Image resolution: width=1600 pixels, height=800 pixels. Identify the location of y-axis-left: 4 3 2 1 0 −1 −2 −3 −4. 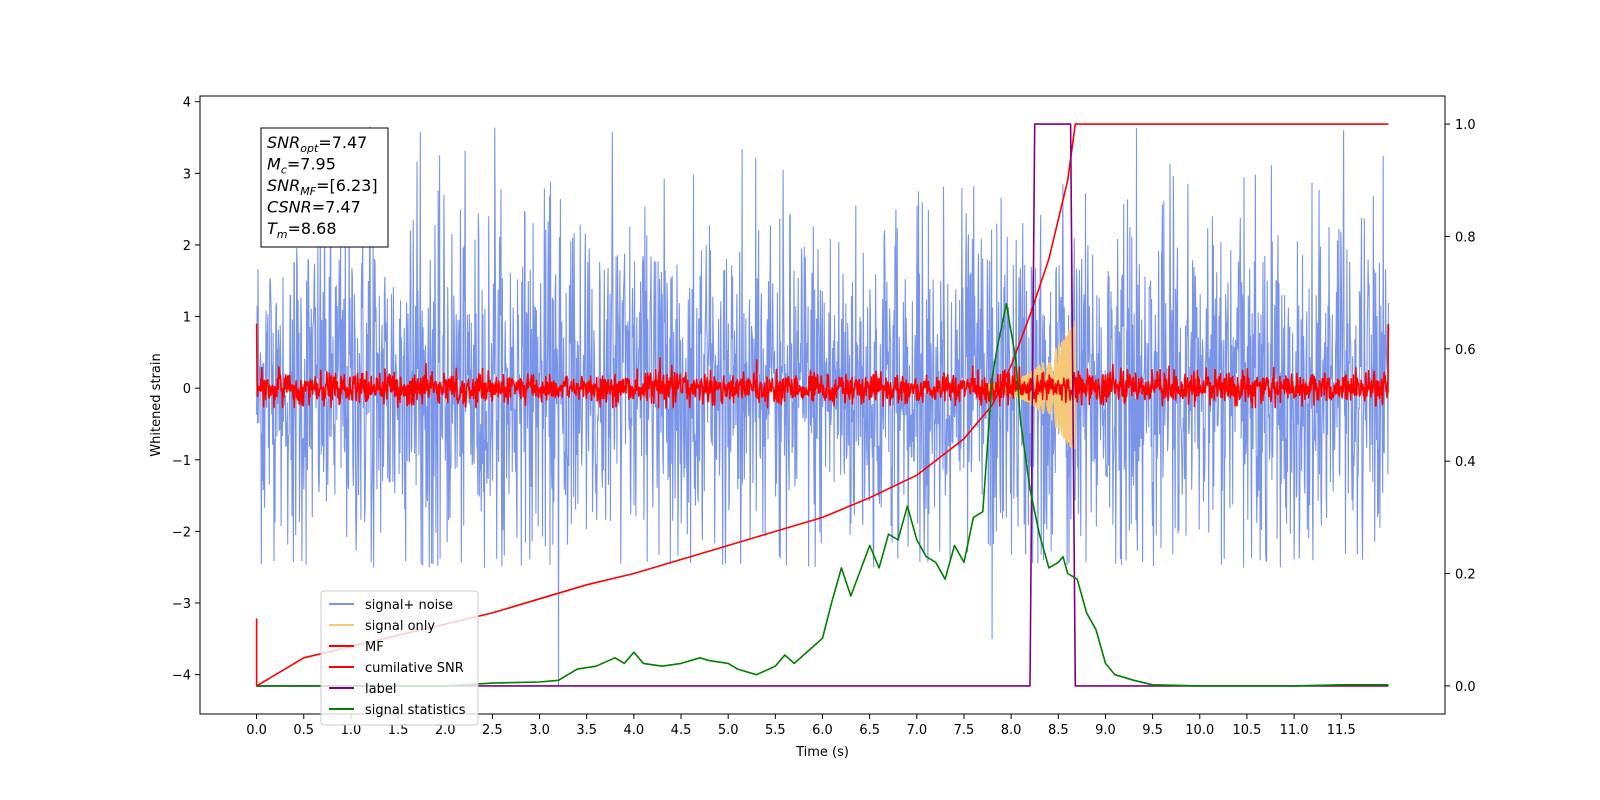
(186, 390).